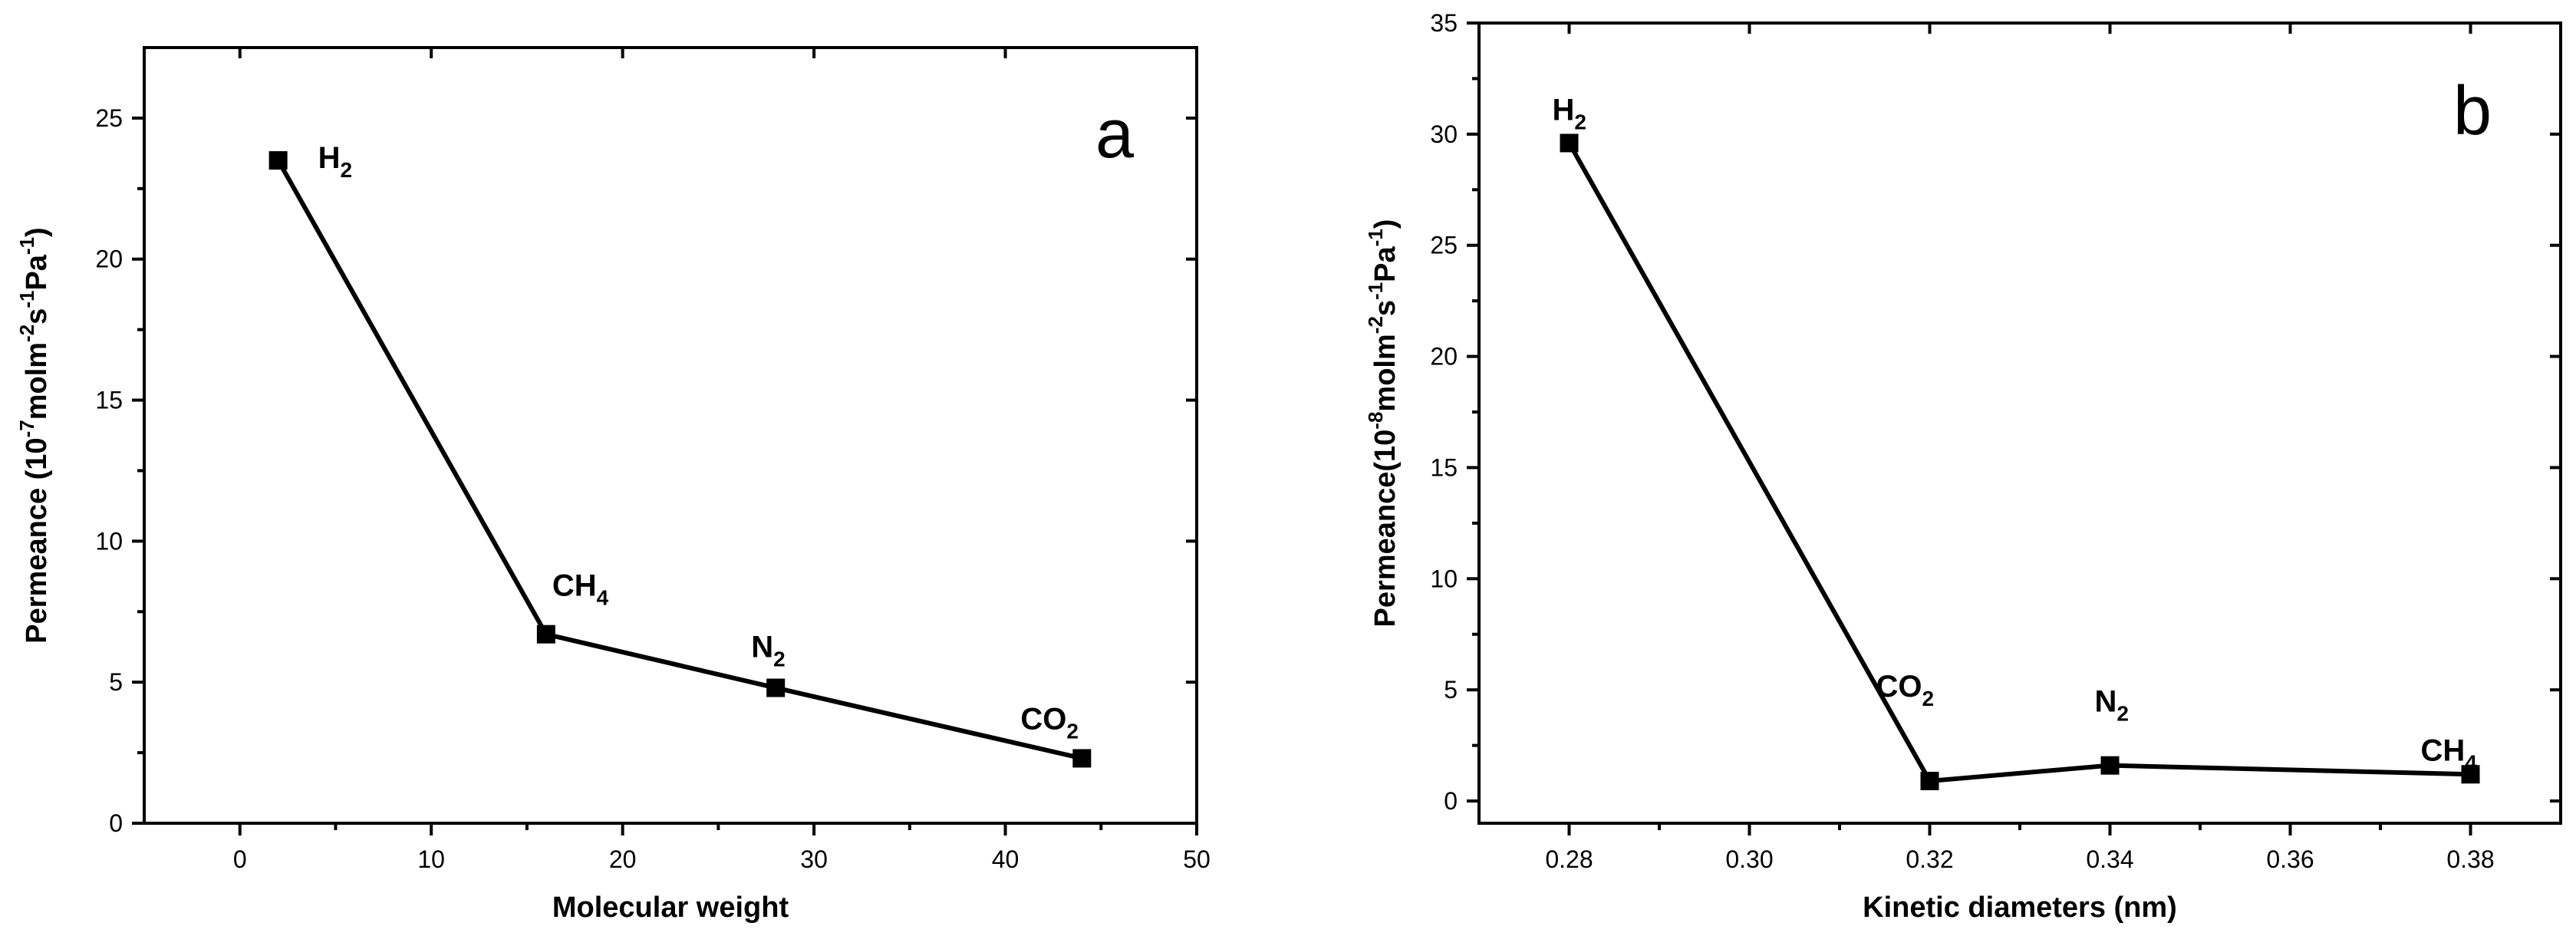 Image resolution: width=2576 pixels, height=936 pixels. What do you see at coordinates (2470, 859) in the screenshot?
I see `x-tick-label: 0.38` at bounding box center [2470, 859].